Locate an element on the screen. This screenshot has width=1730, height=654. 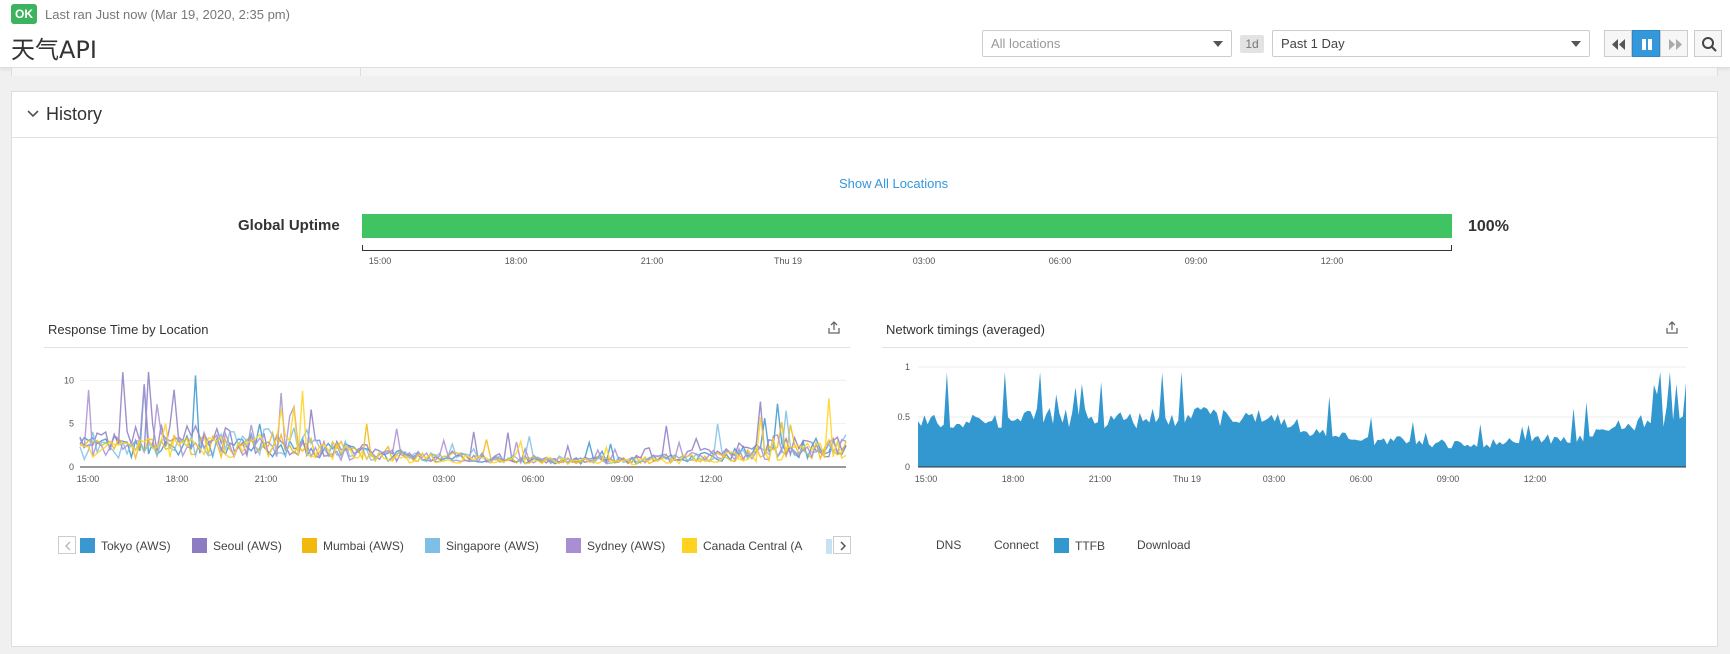
show-all-locations-link: Show All Locations is located at coordinates (894, 183).